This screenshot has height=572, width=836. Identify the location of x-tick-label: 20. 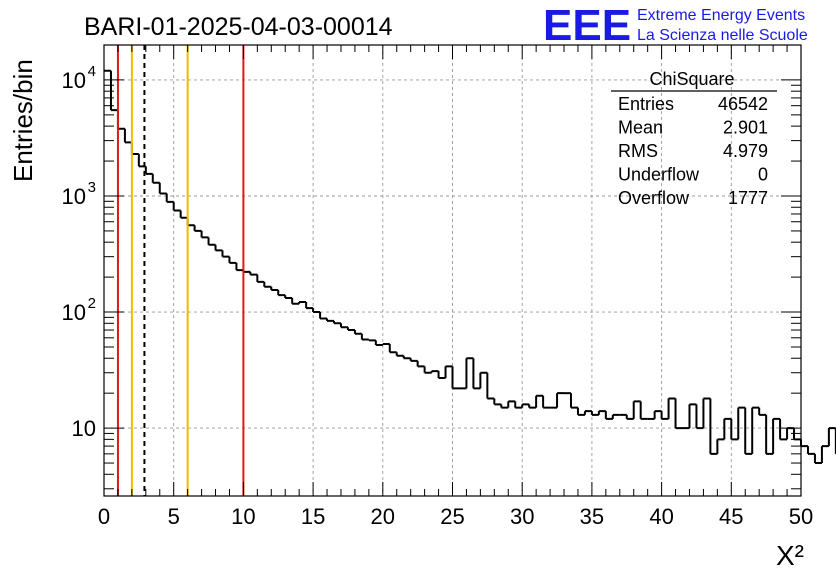
(383, 516).